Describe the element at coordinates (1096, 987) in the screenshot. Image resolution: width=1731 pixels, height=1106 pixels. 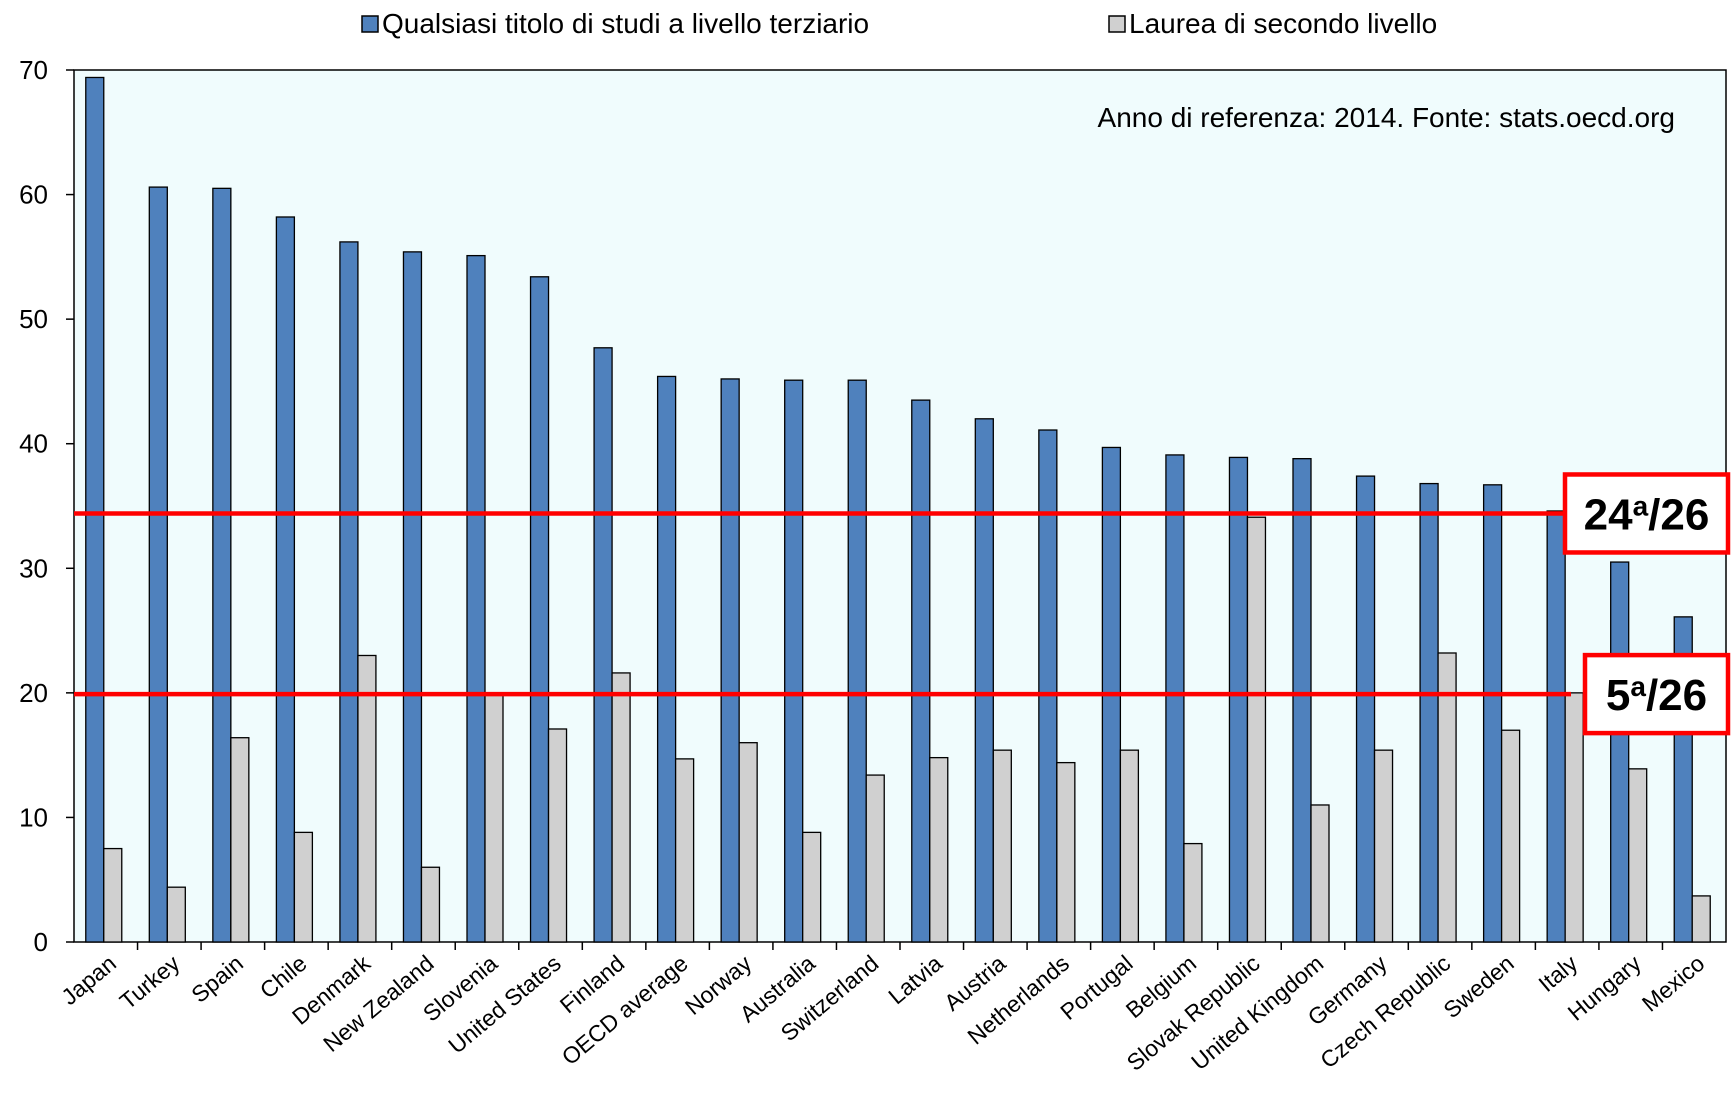
I see `x-tick-label: Portugal` at that location.